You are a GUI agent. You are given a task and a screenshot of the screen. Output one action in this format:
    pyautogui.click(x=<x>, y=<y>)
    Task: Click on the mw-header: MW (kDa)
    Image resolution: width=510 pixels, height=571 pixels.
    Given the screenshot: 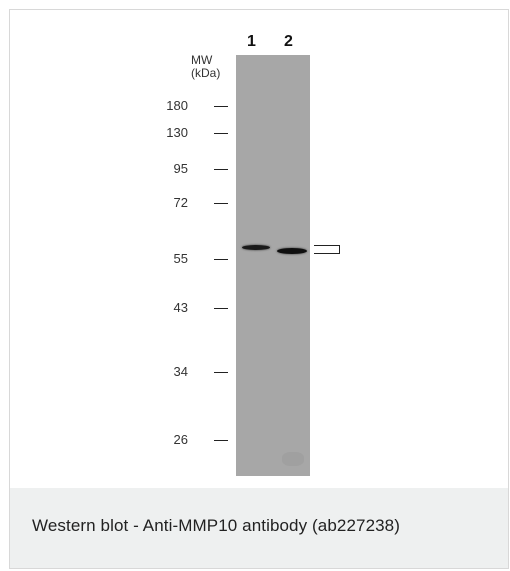 What is the action you would take?
    pyautogui.click(x=205, y=67)
    